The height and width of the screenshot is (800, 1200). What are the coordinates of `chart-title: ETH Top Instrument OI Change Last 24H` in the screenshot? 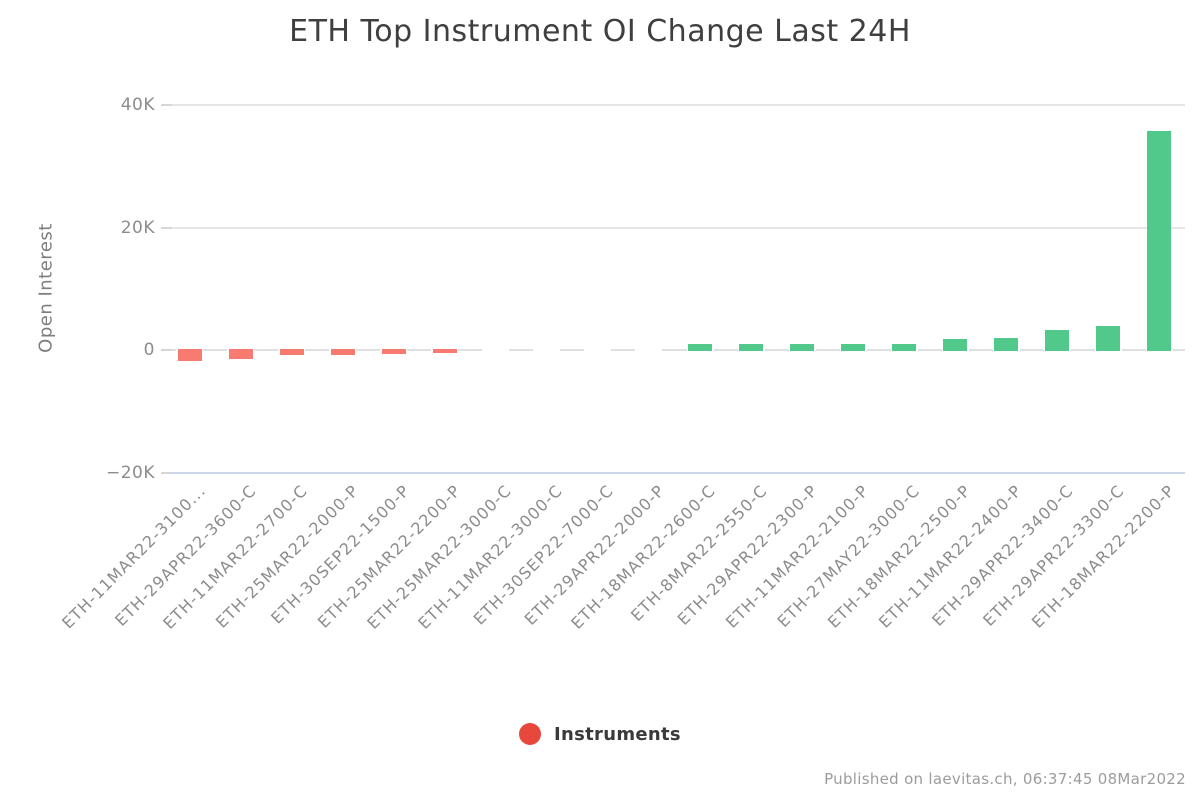 It's located at (600, 31).